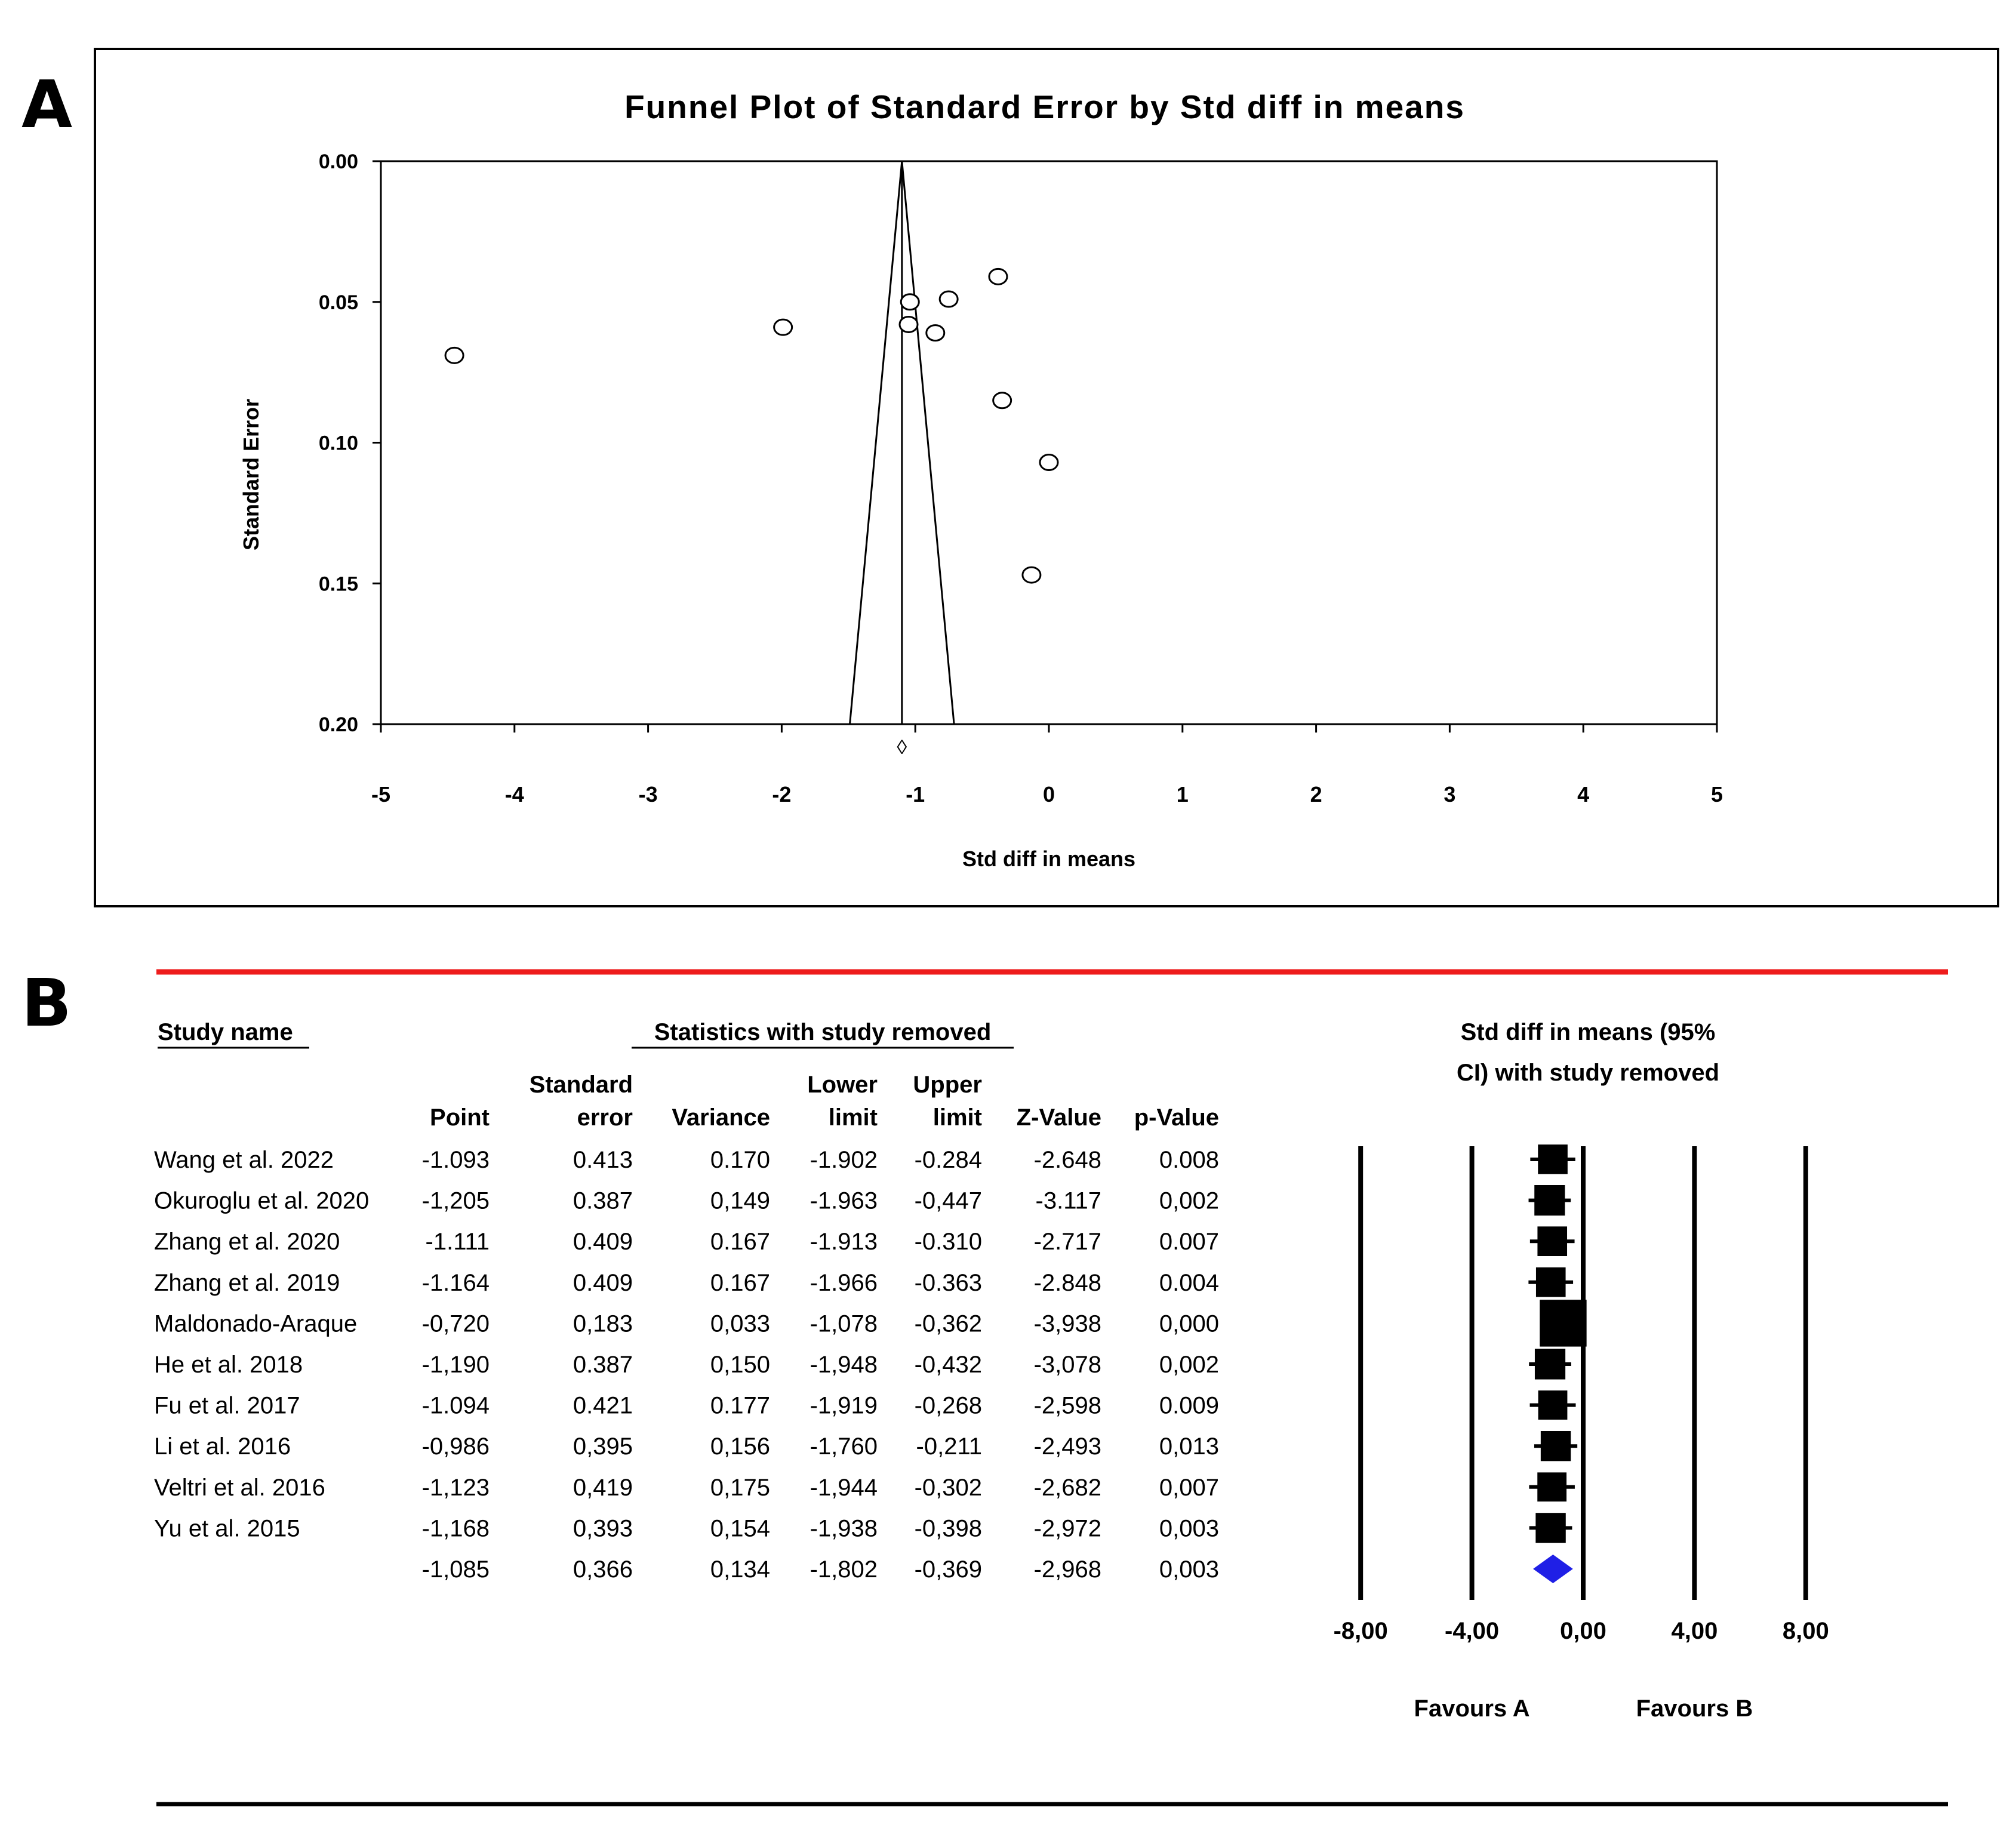  What do you see at coordinates (603, 1242) in the screenshot?
I see `col-standard-error-cell: 0.409` at bounding box center [603, 1242].